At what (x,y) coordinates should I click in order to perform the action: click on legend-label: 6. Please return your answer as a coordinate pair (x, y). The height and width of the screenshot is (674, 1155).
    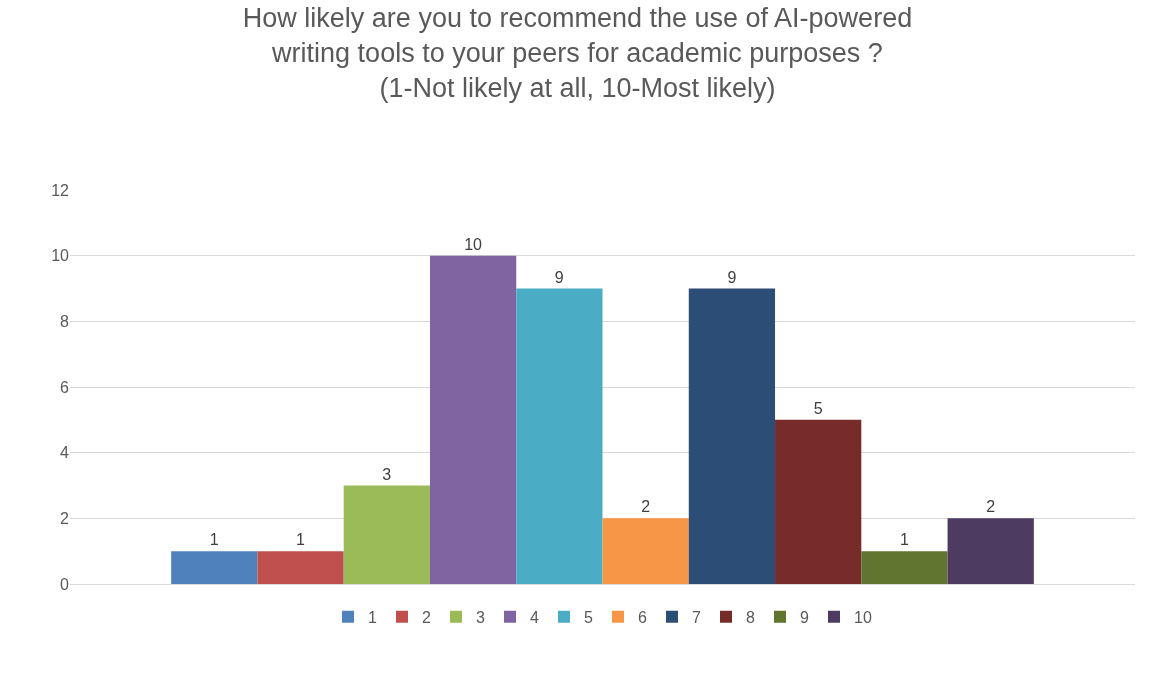
    Looking at the image, I should click on (642, 617).